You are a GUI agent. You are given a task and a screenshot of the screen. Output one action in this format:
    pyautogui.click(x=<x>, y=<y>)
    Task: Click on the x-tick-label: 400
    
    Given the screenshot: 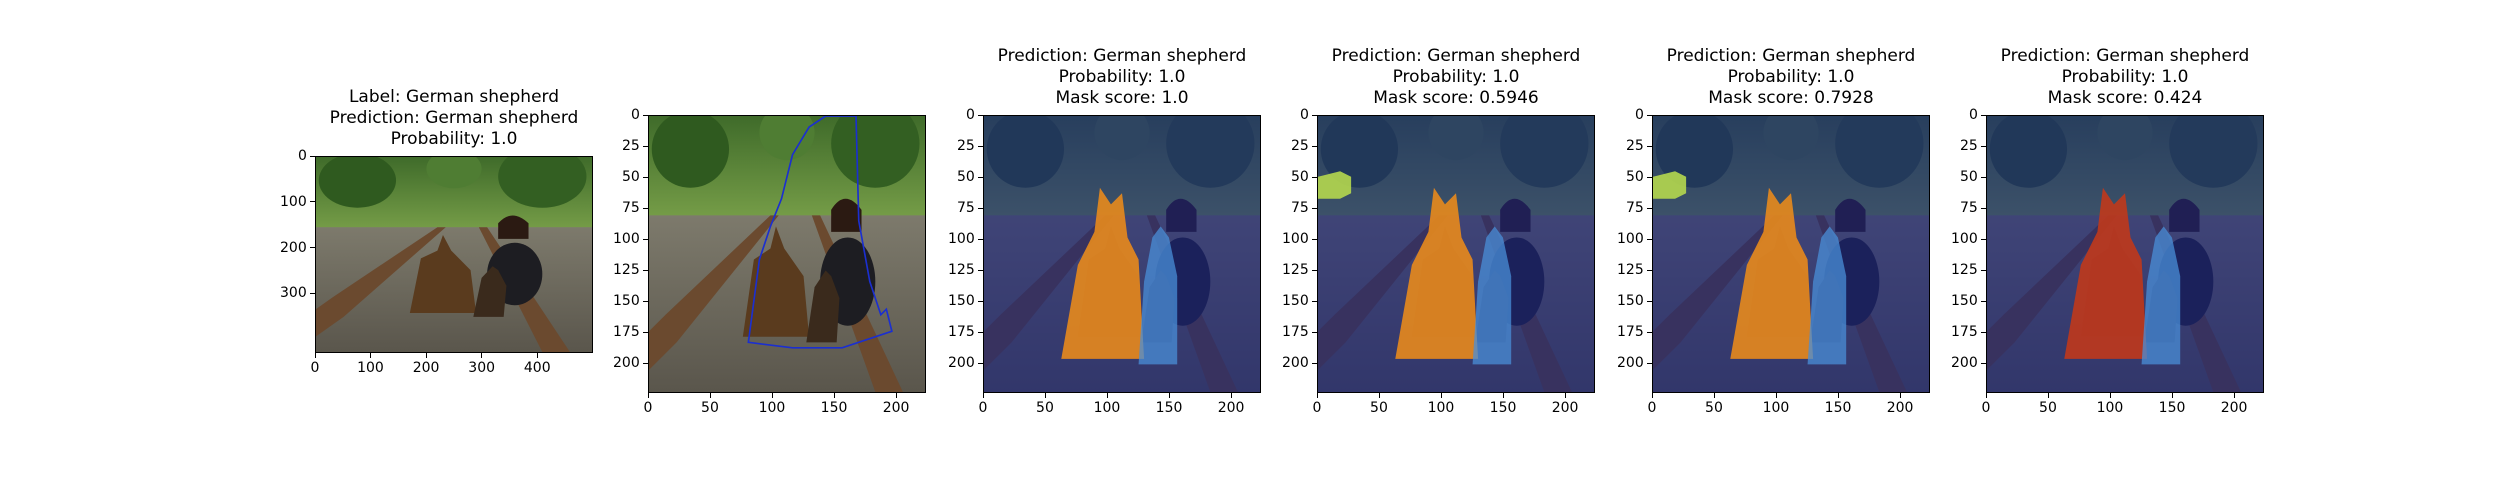 What is the action you would take?
    pyautogui.click(x=537, y=368)
    